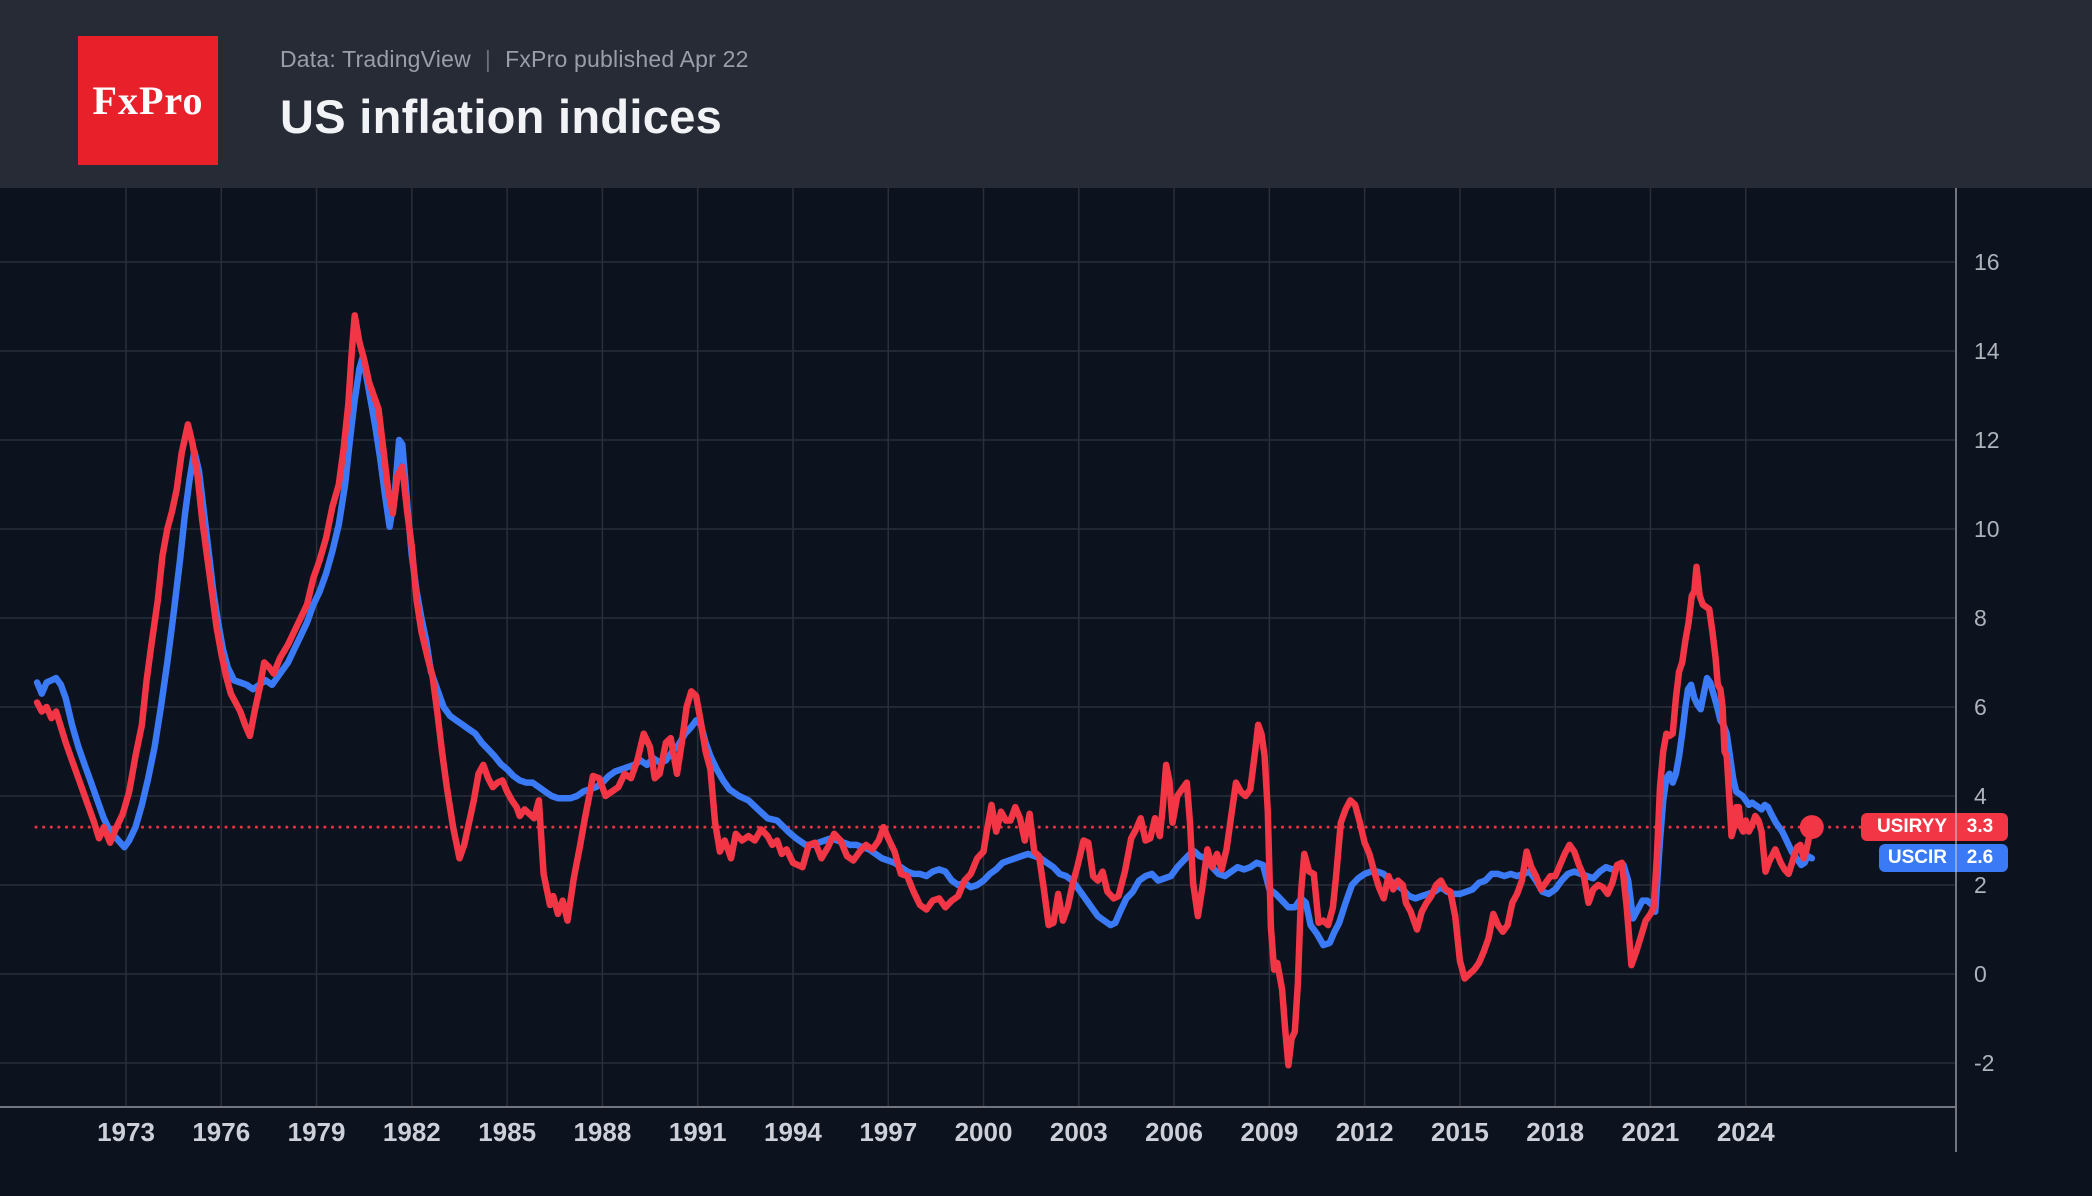 The image size is (2092, 1196). Describe the element at coordinates (501, 116) in the screenshot. I see `page-title: US inflation indices` at that location.